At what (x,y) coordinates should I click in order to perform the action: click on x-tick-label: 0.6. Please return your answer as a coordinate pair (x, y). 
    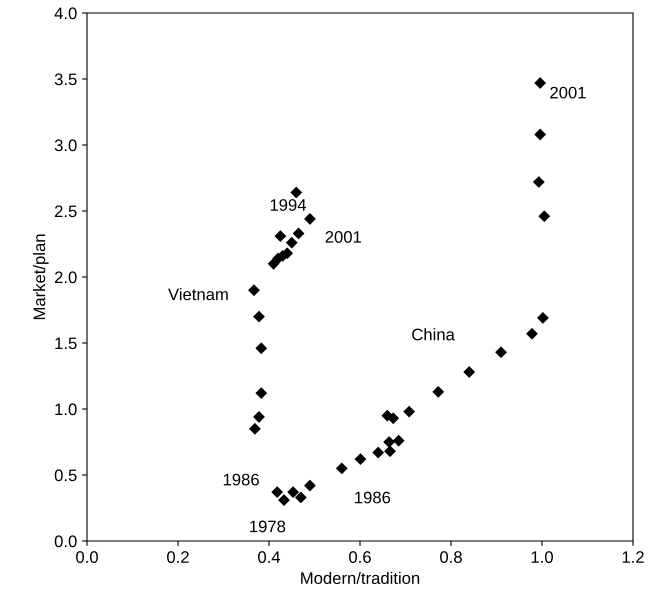
    Looking at the image, I should click on (360, 557).